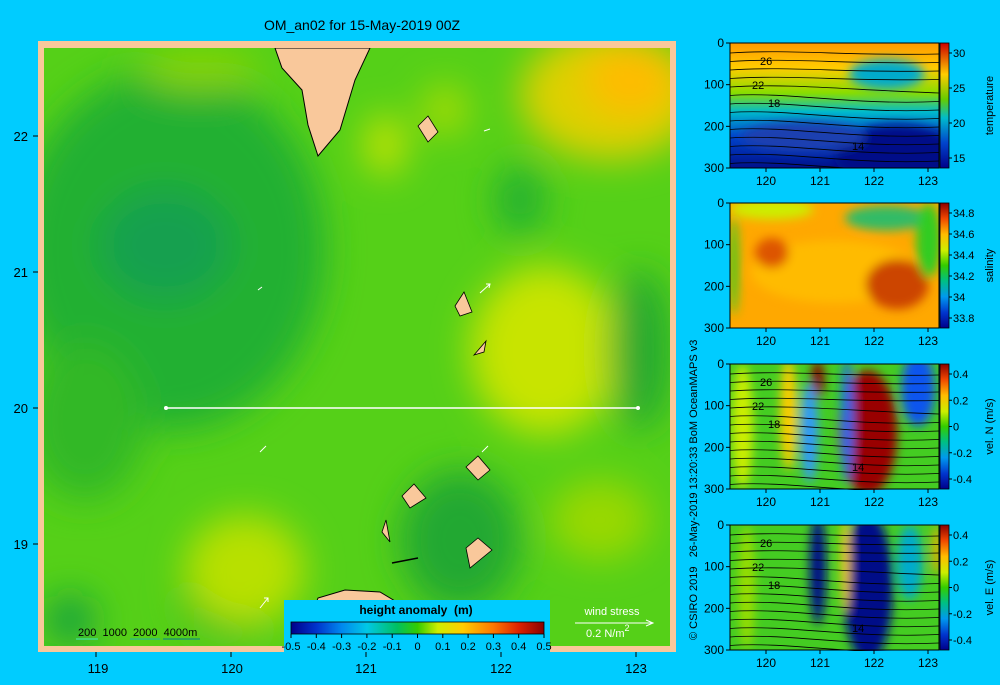 The image size is (1000, 685). What do you see at coordinates (967, 587) in the screenshot?
I see `panel-colorbar: 0.4 0.2 0 -0.2 -0.4 vel. E (m/s)` at bounding box center [967, 587].